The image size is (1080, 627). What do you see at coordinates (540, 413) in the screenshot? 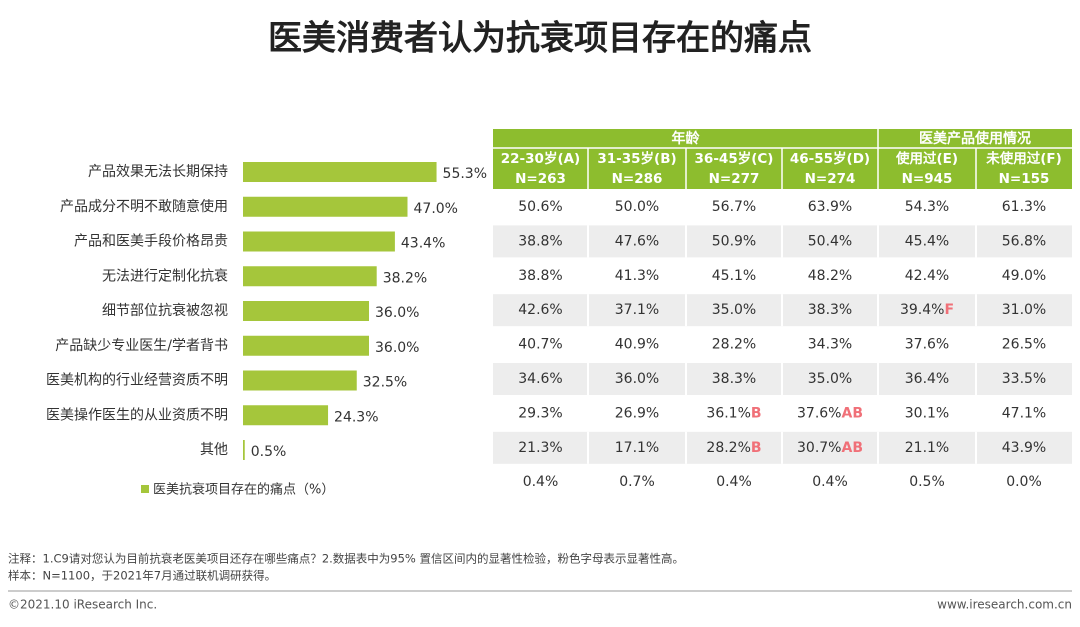
I see `table-cell: 29.3%` at bounding box center [540, 413].